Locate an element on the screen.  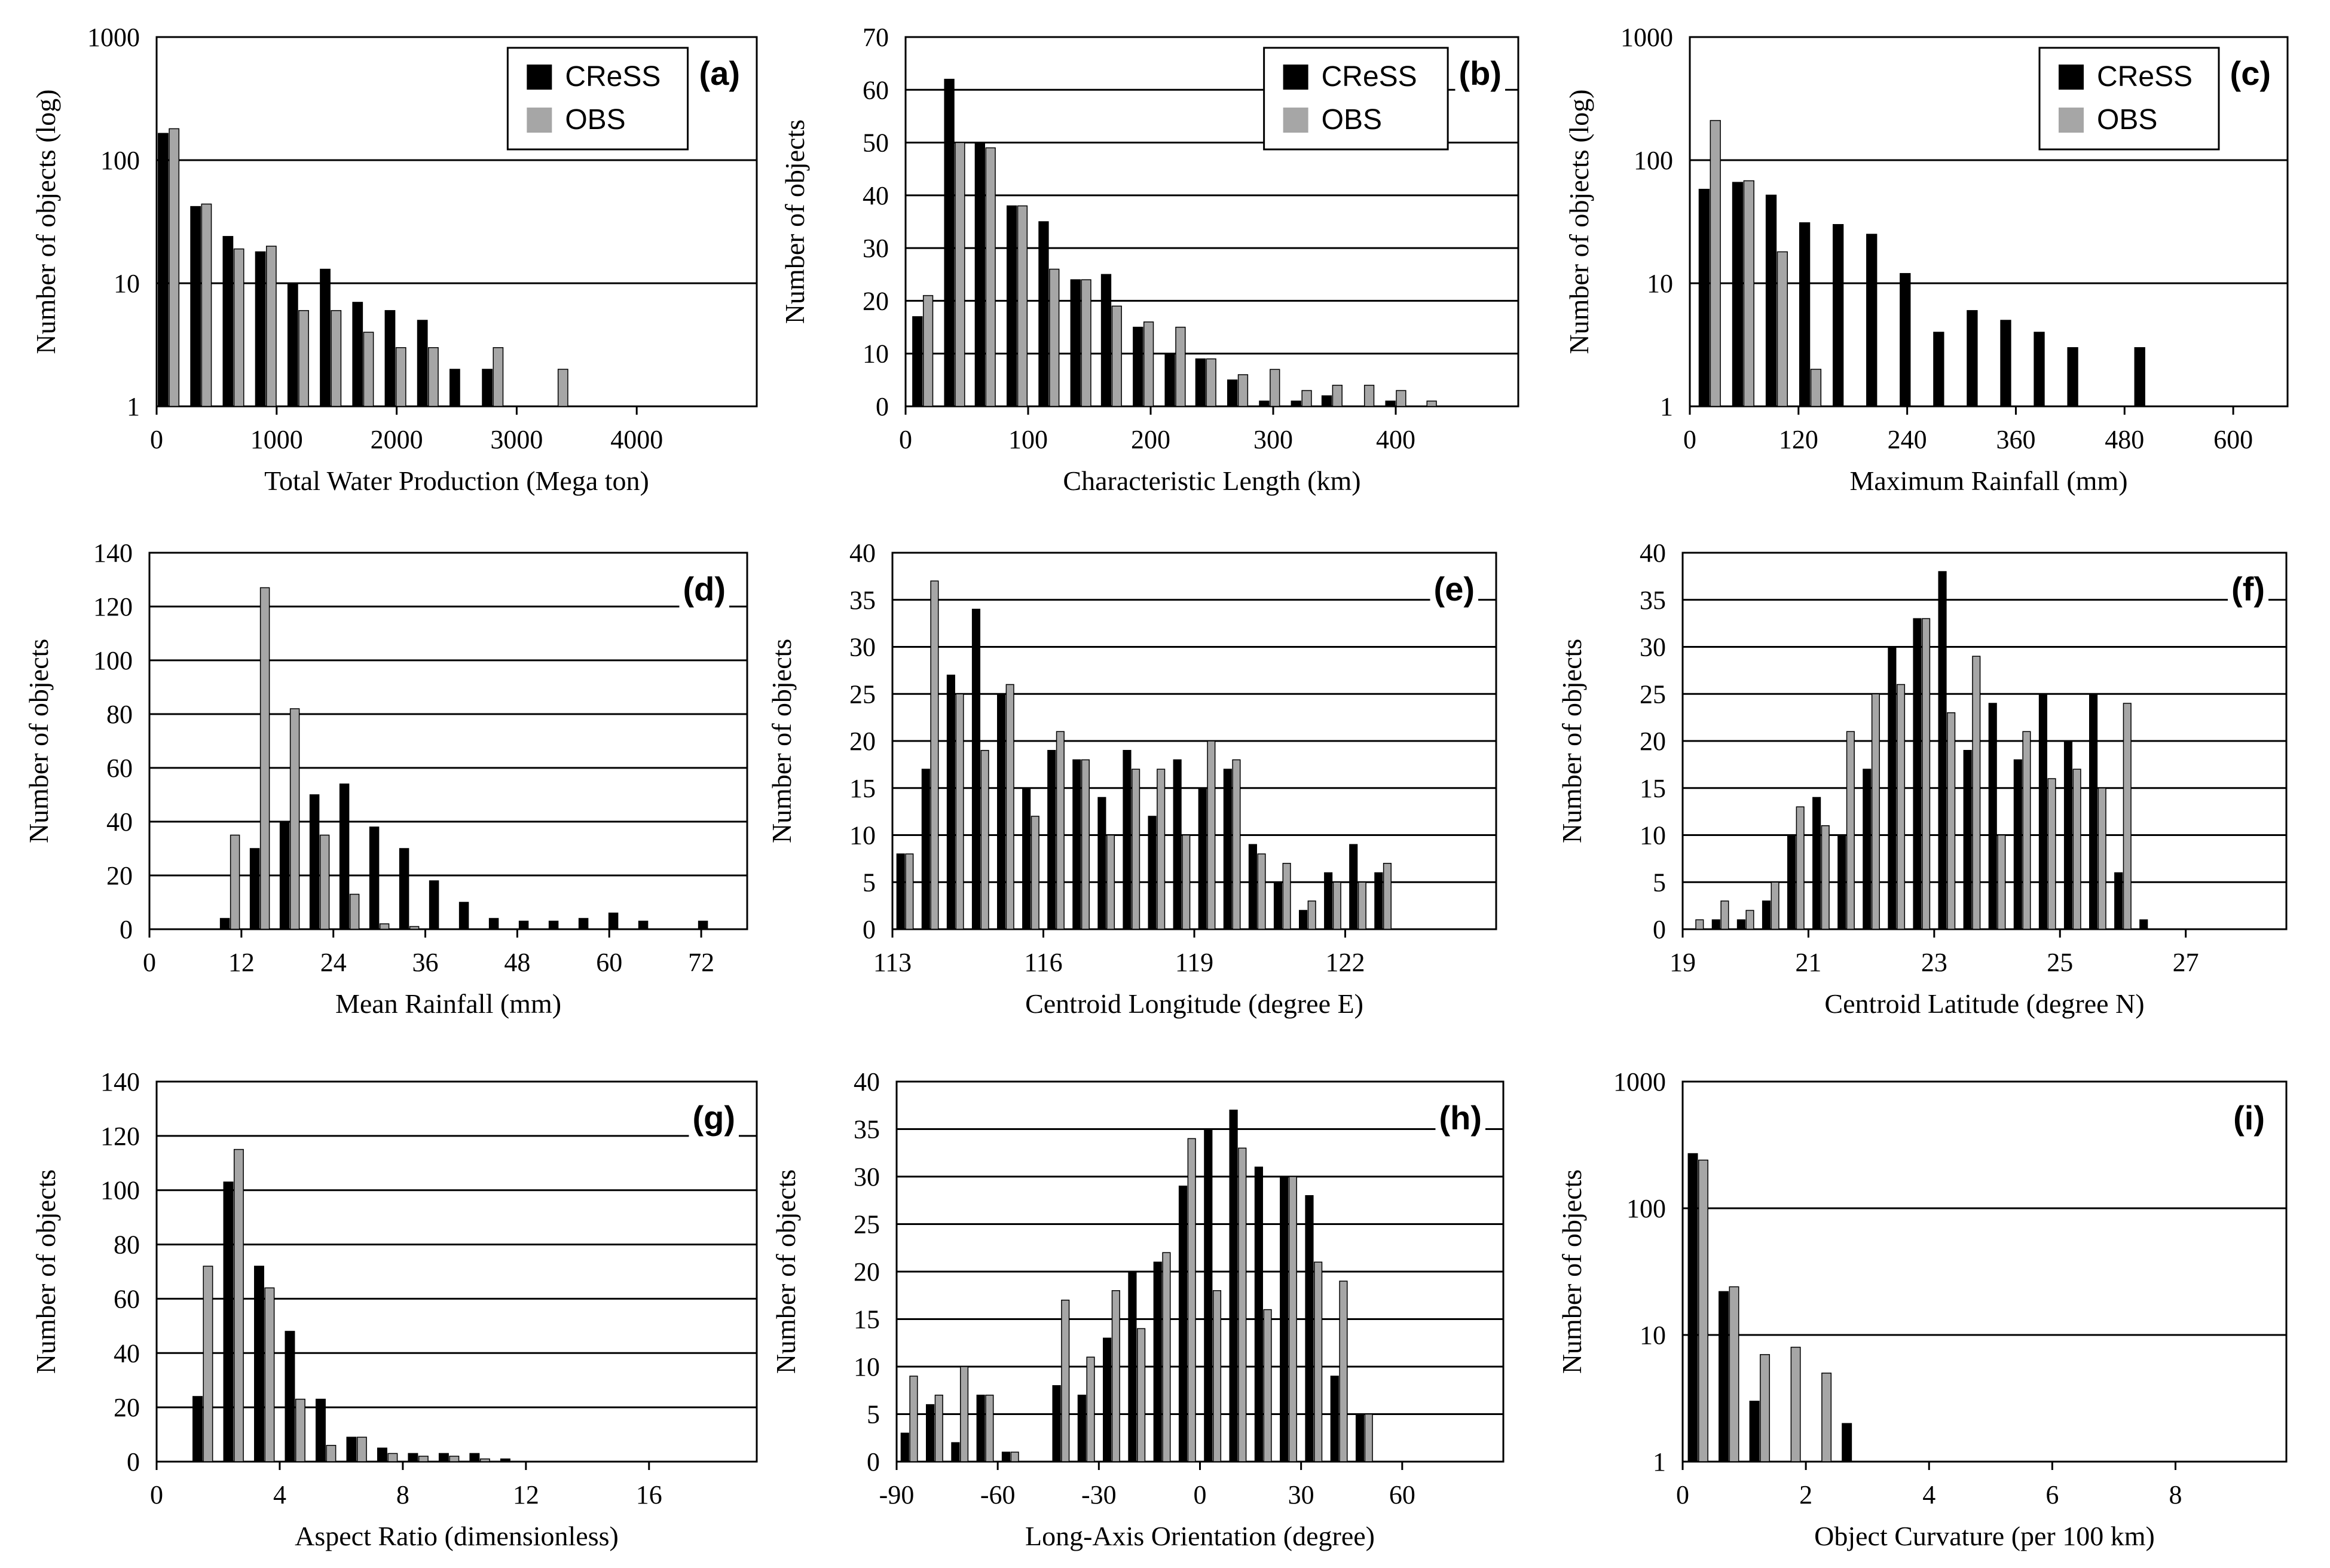
y-axis-label: Number of objects (log) is located at coordinates (1579, 221).